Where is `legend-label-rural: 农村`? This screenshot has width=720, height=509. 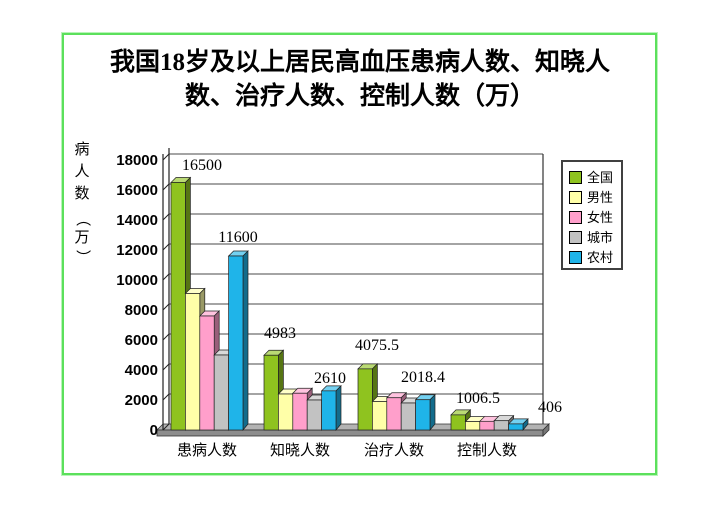
legend-label-rural: 农村 is located at coordinates (600, 257).